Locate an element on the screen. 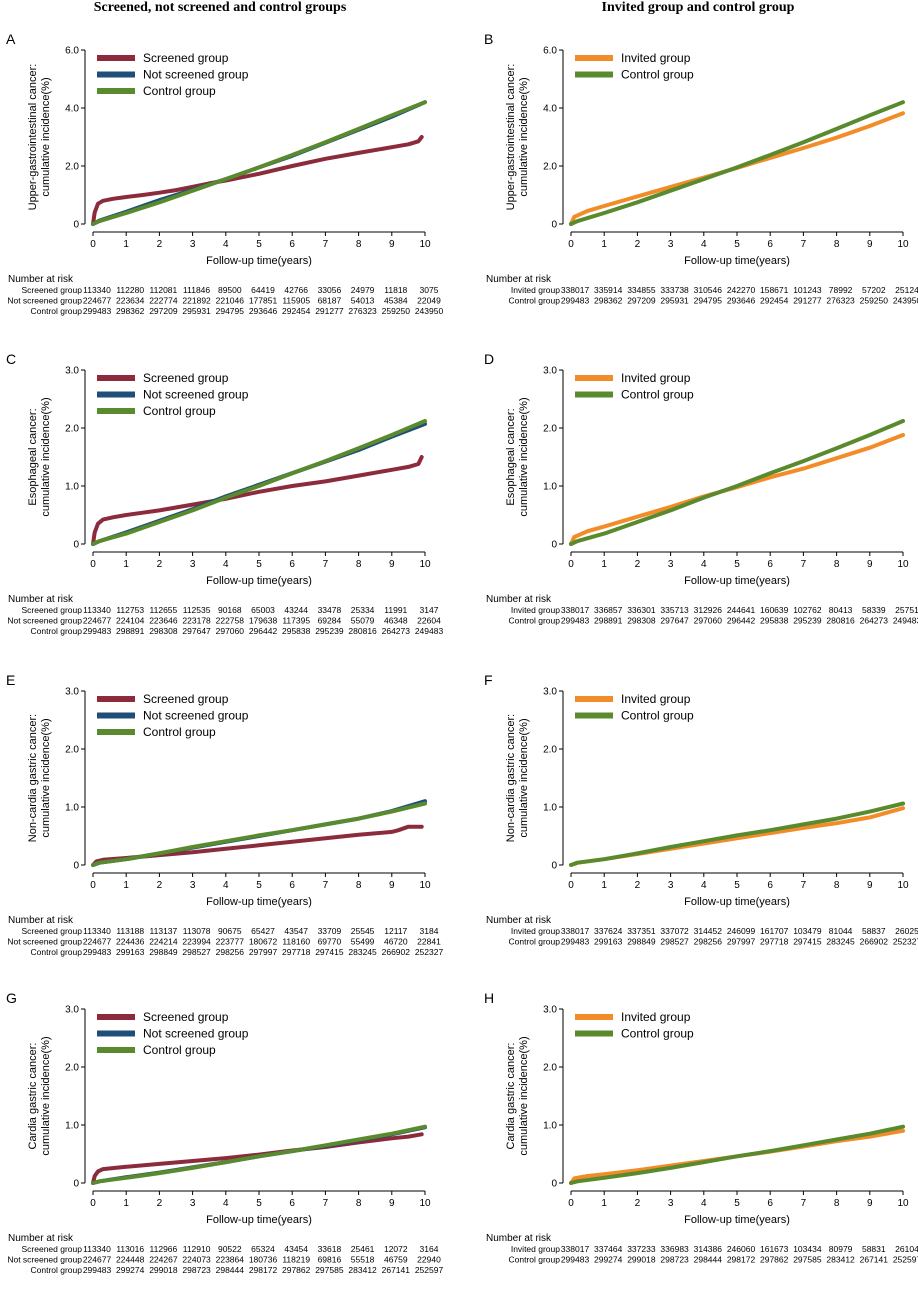 The width and height of the screenshot is (918, 1295). risk-value: 33618 is located at coordinates (330, 1249).